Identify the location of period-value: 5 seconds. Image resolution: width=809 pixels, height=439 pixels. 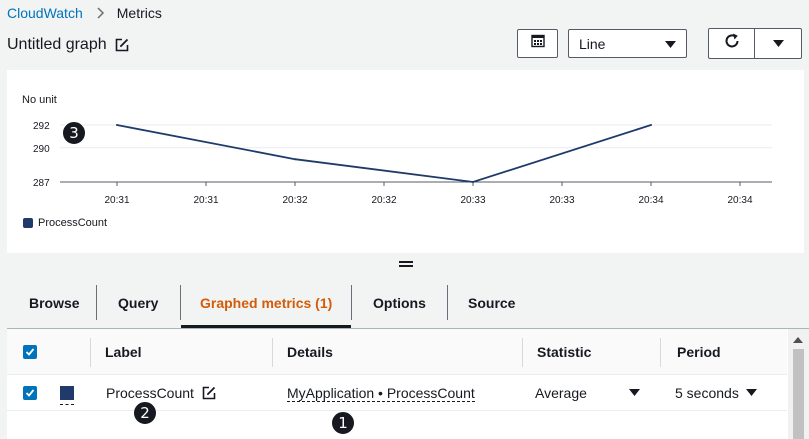
(707, 393).